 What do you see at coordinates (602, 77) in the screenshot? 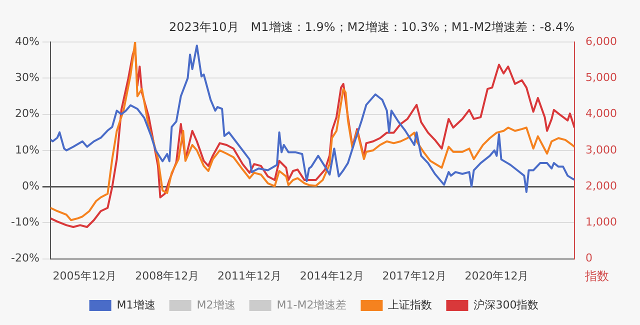
I see `y2-tick-label: 5,000` at bounding box center [602, 77].